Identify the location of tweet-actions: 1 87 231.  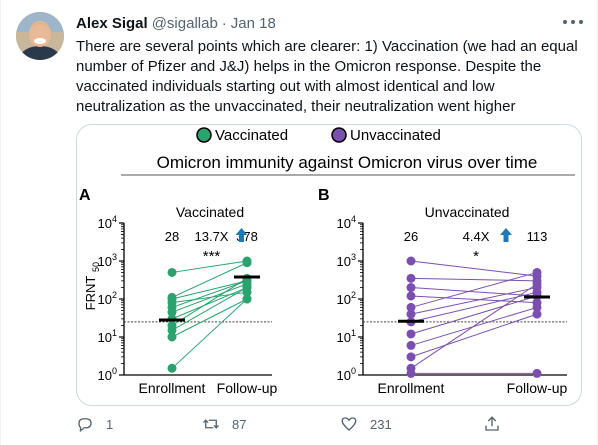
(291, 424).